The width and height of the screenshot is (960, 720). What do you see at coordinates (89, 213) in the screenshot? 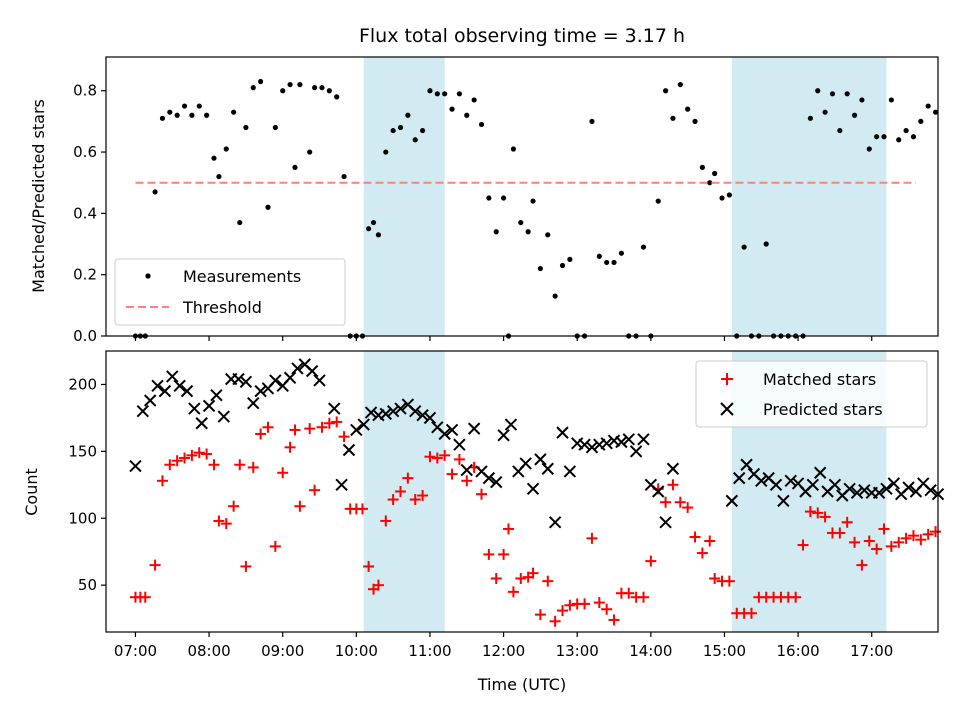
I see `top-y-ticks: 0.0 0.2 0.4 0.6 0.8` at bounding box center [89, 213].